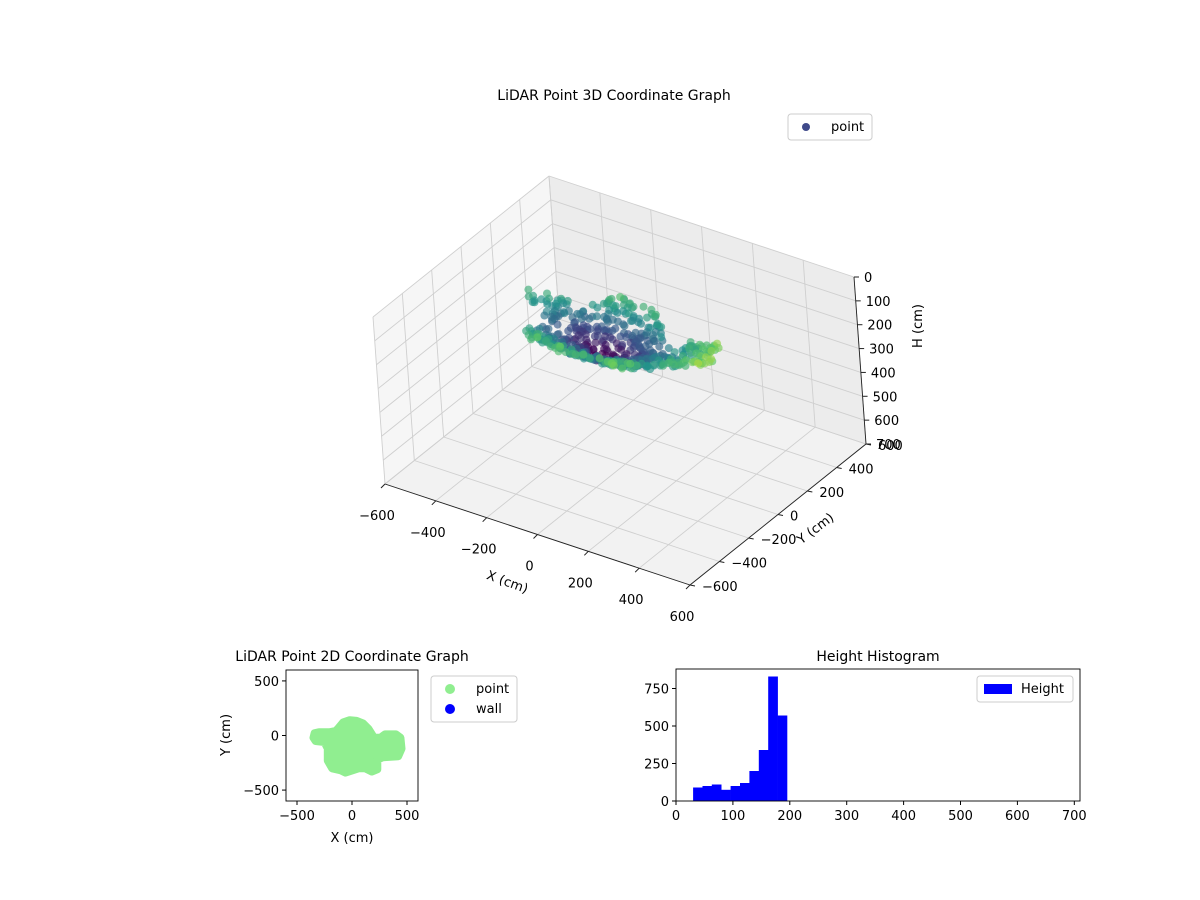  Describe the element at coordinates (622, 329) in the screenshot. I see `chart-3d-points` at that location.